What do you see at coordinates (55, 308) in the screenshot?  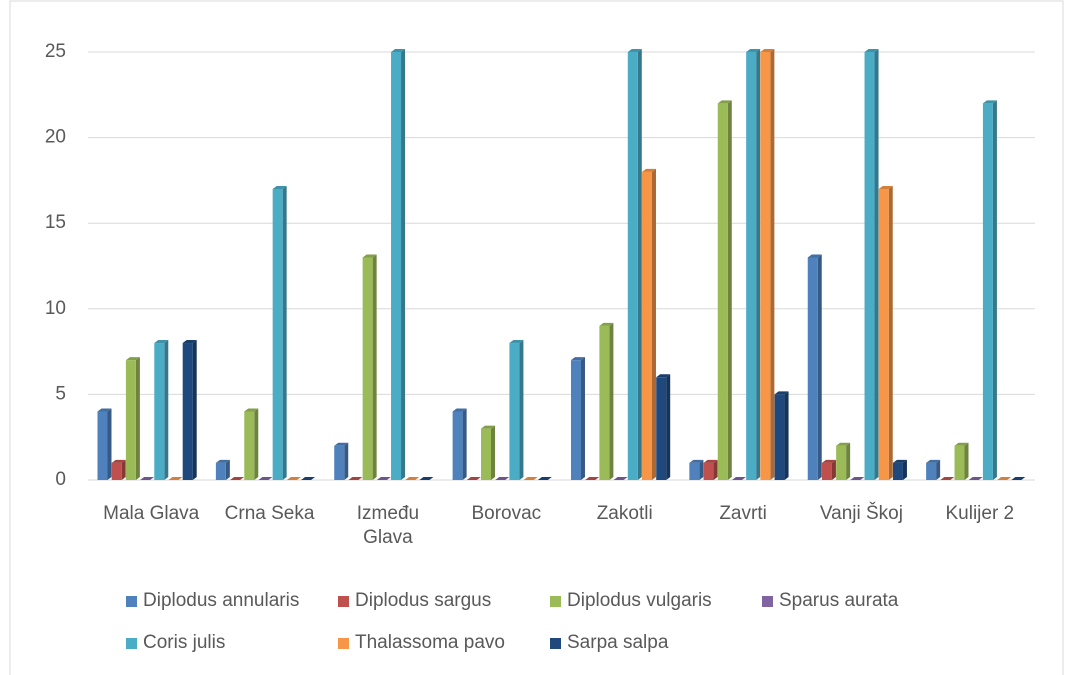 I see `y-tick-label: 10` at bounding box center [55, 308].